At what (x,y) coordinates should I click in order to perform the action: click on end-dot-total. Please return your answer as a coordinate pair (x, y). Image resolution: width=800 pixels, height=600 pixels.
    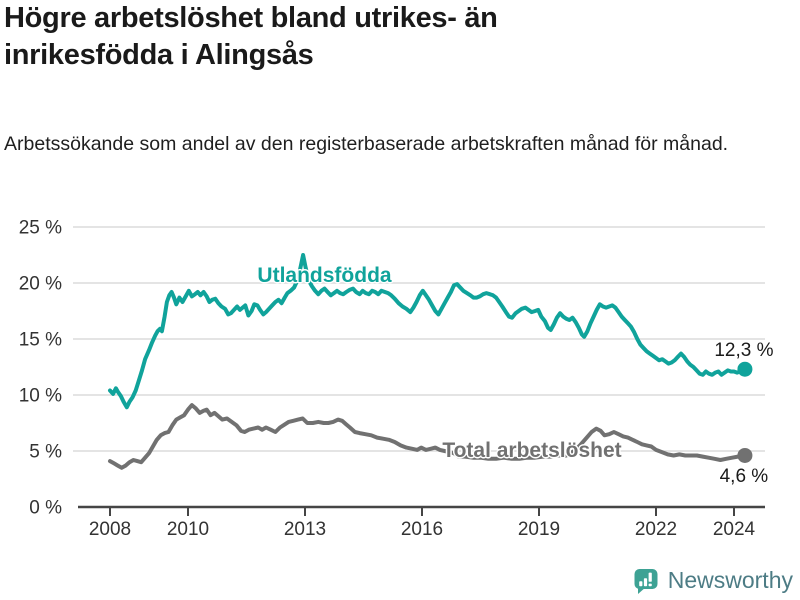
    Looking at the image, I should click on (745, 455).